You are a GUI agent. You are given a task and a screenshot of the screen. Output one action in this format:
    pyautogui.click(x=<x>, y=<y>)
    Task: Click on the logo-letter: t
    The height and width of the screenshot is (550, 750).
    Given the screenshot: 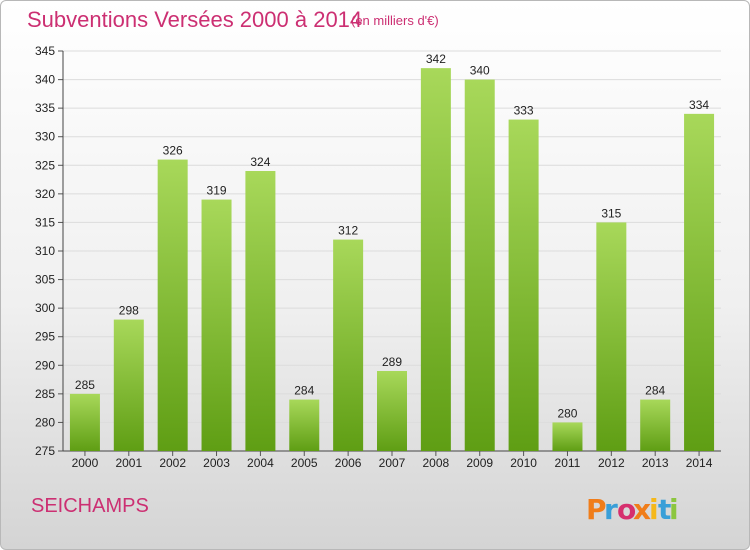 What is the action you would take?
    pyautogui.click(x=664, y=509)
    